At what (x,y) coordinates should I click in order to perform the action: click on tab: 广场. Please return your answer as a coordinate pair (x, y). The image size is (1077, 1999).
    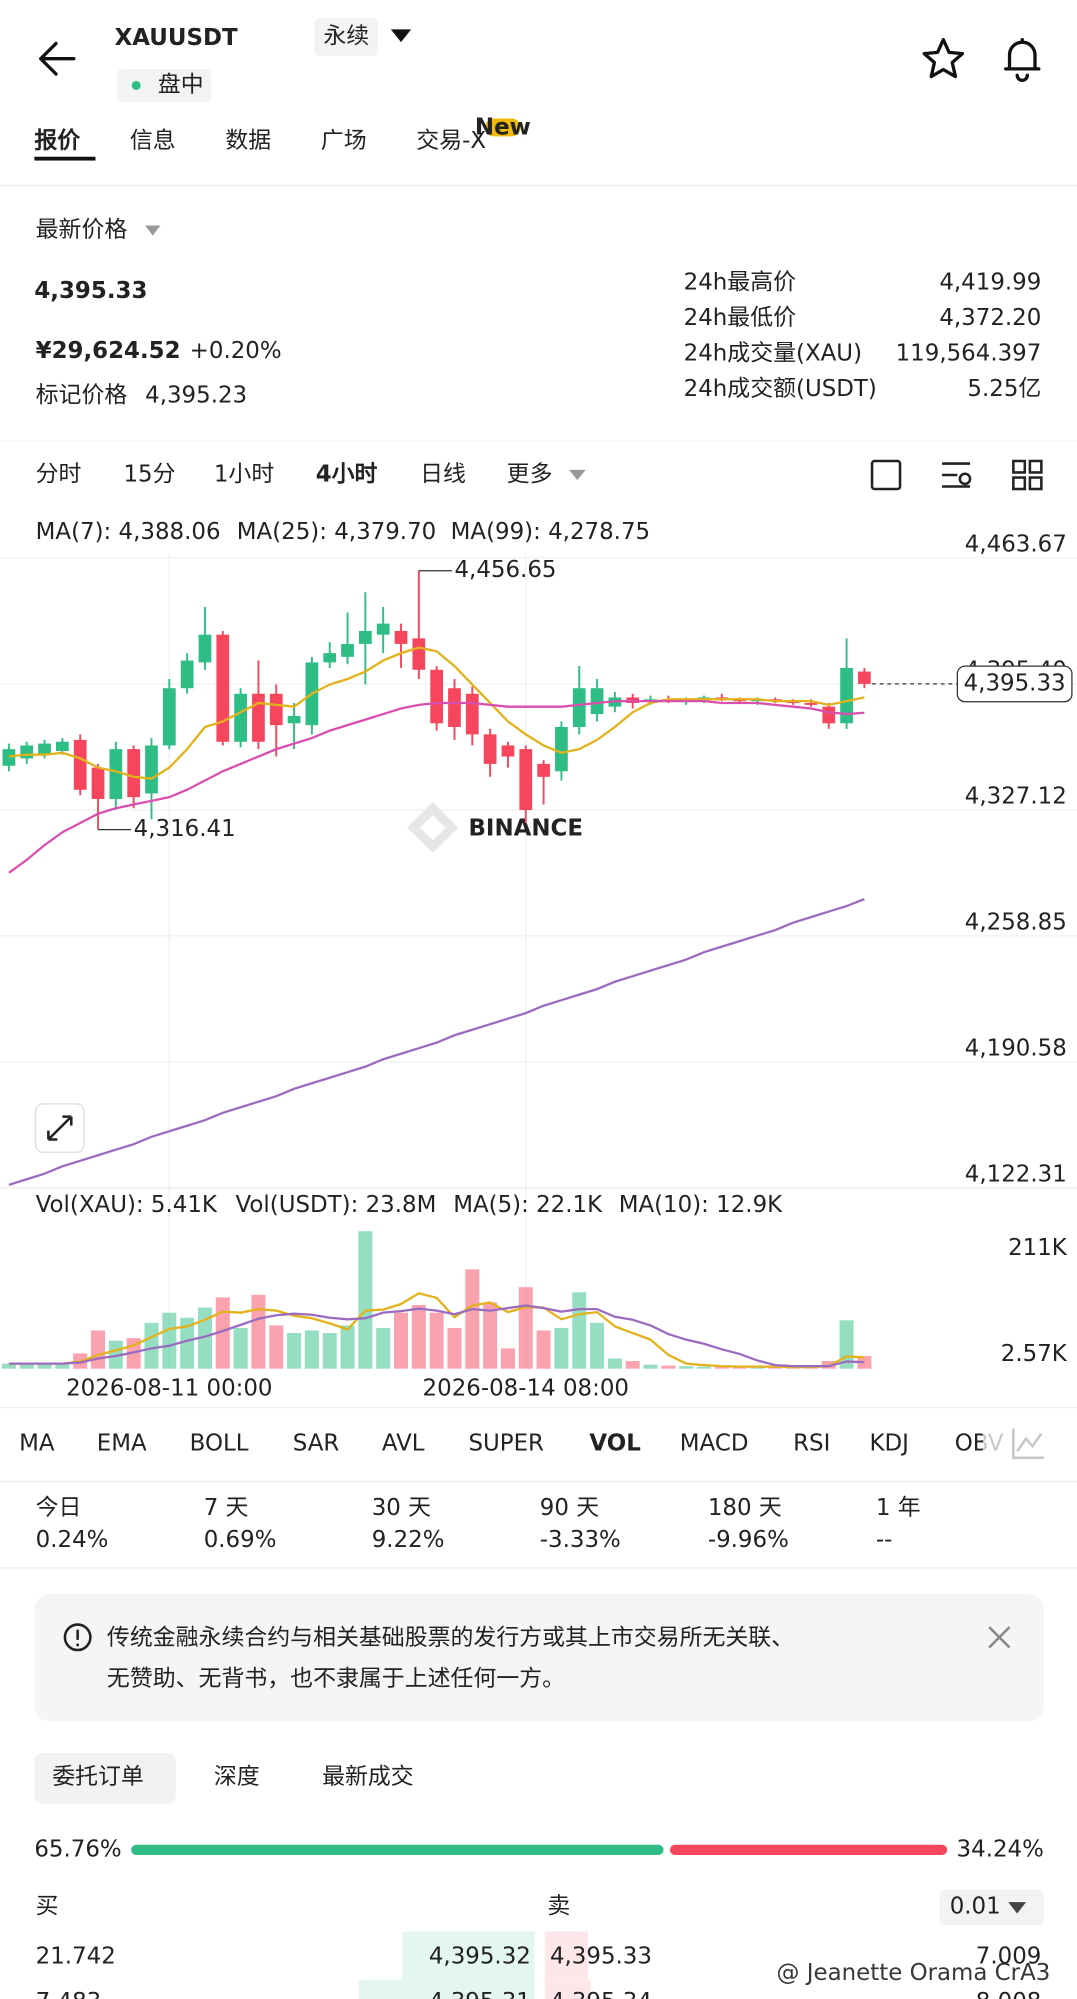
    Looking at the image, I should click on (344, 141).